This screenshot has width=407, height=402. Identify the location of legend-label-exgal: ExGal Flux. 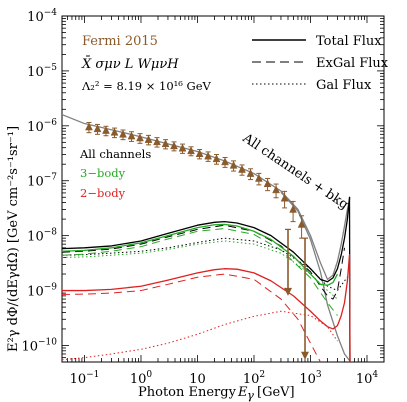
(352, 63).